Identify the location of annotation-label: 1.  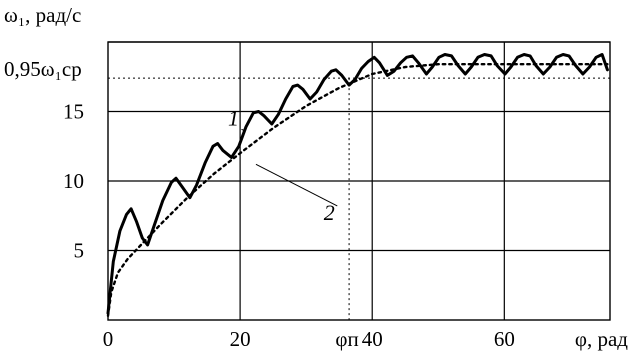
(233, 117).